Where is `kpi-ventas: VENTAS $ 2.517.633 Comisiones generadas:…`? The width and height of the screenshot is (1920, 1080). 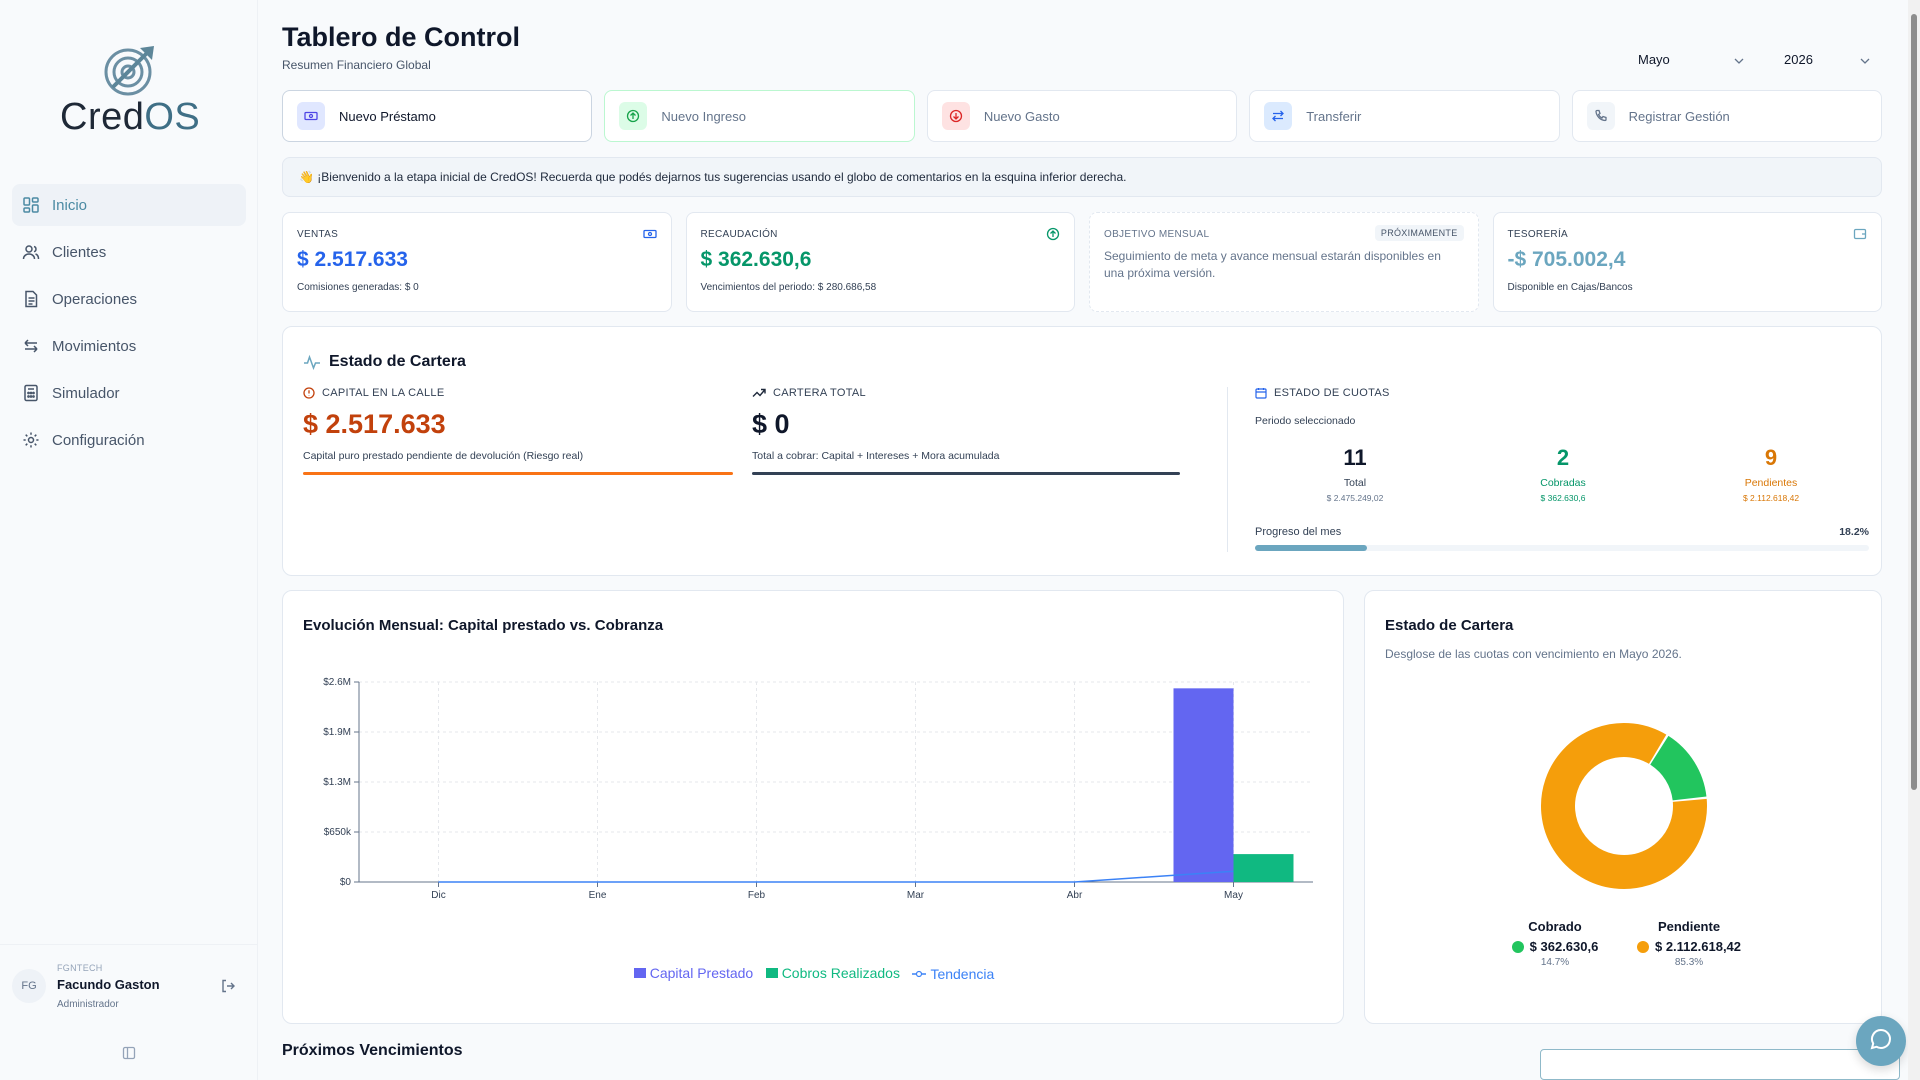 kpi-ventas: VENTAS $ 2.517.633 Comisiones generadas:… is located at coordinates (477, 262).